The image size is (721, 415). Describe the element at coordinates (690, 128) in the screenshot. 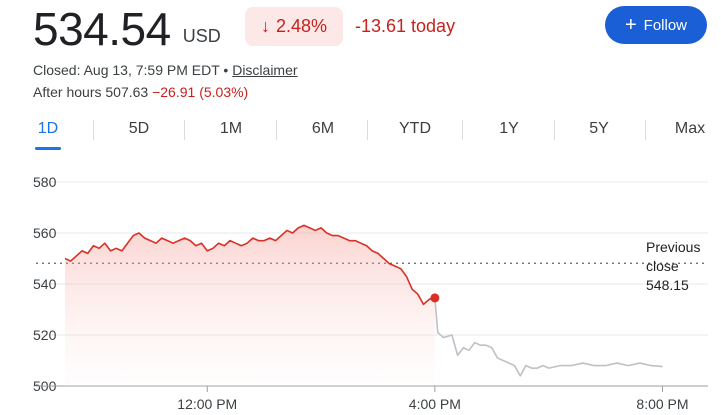

I see `tab-max: Max` at that location.